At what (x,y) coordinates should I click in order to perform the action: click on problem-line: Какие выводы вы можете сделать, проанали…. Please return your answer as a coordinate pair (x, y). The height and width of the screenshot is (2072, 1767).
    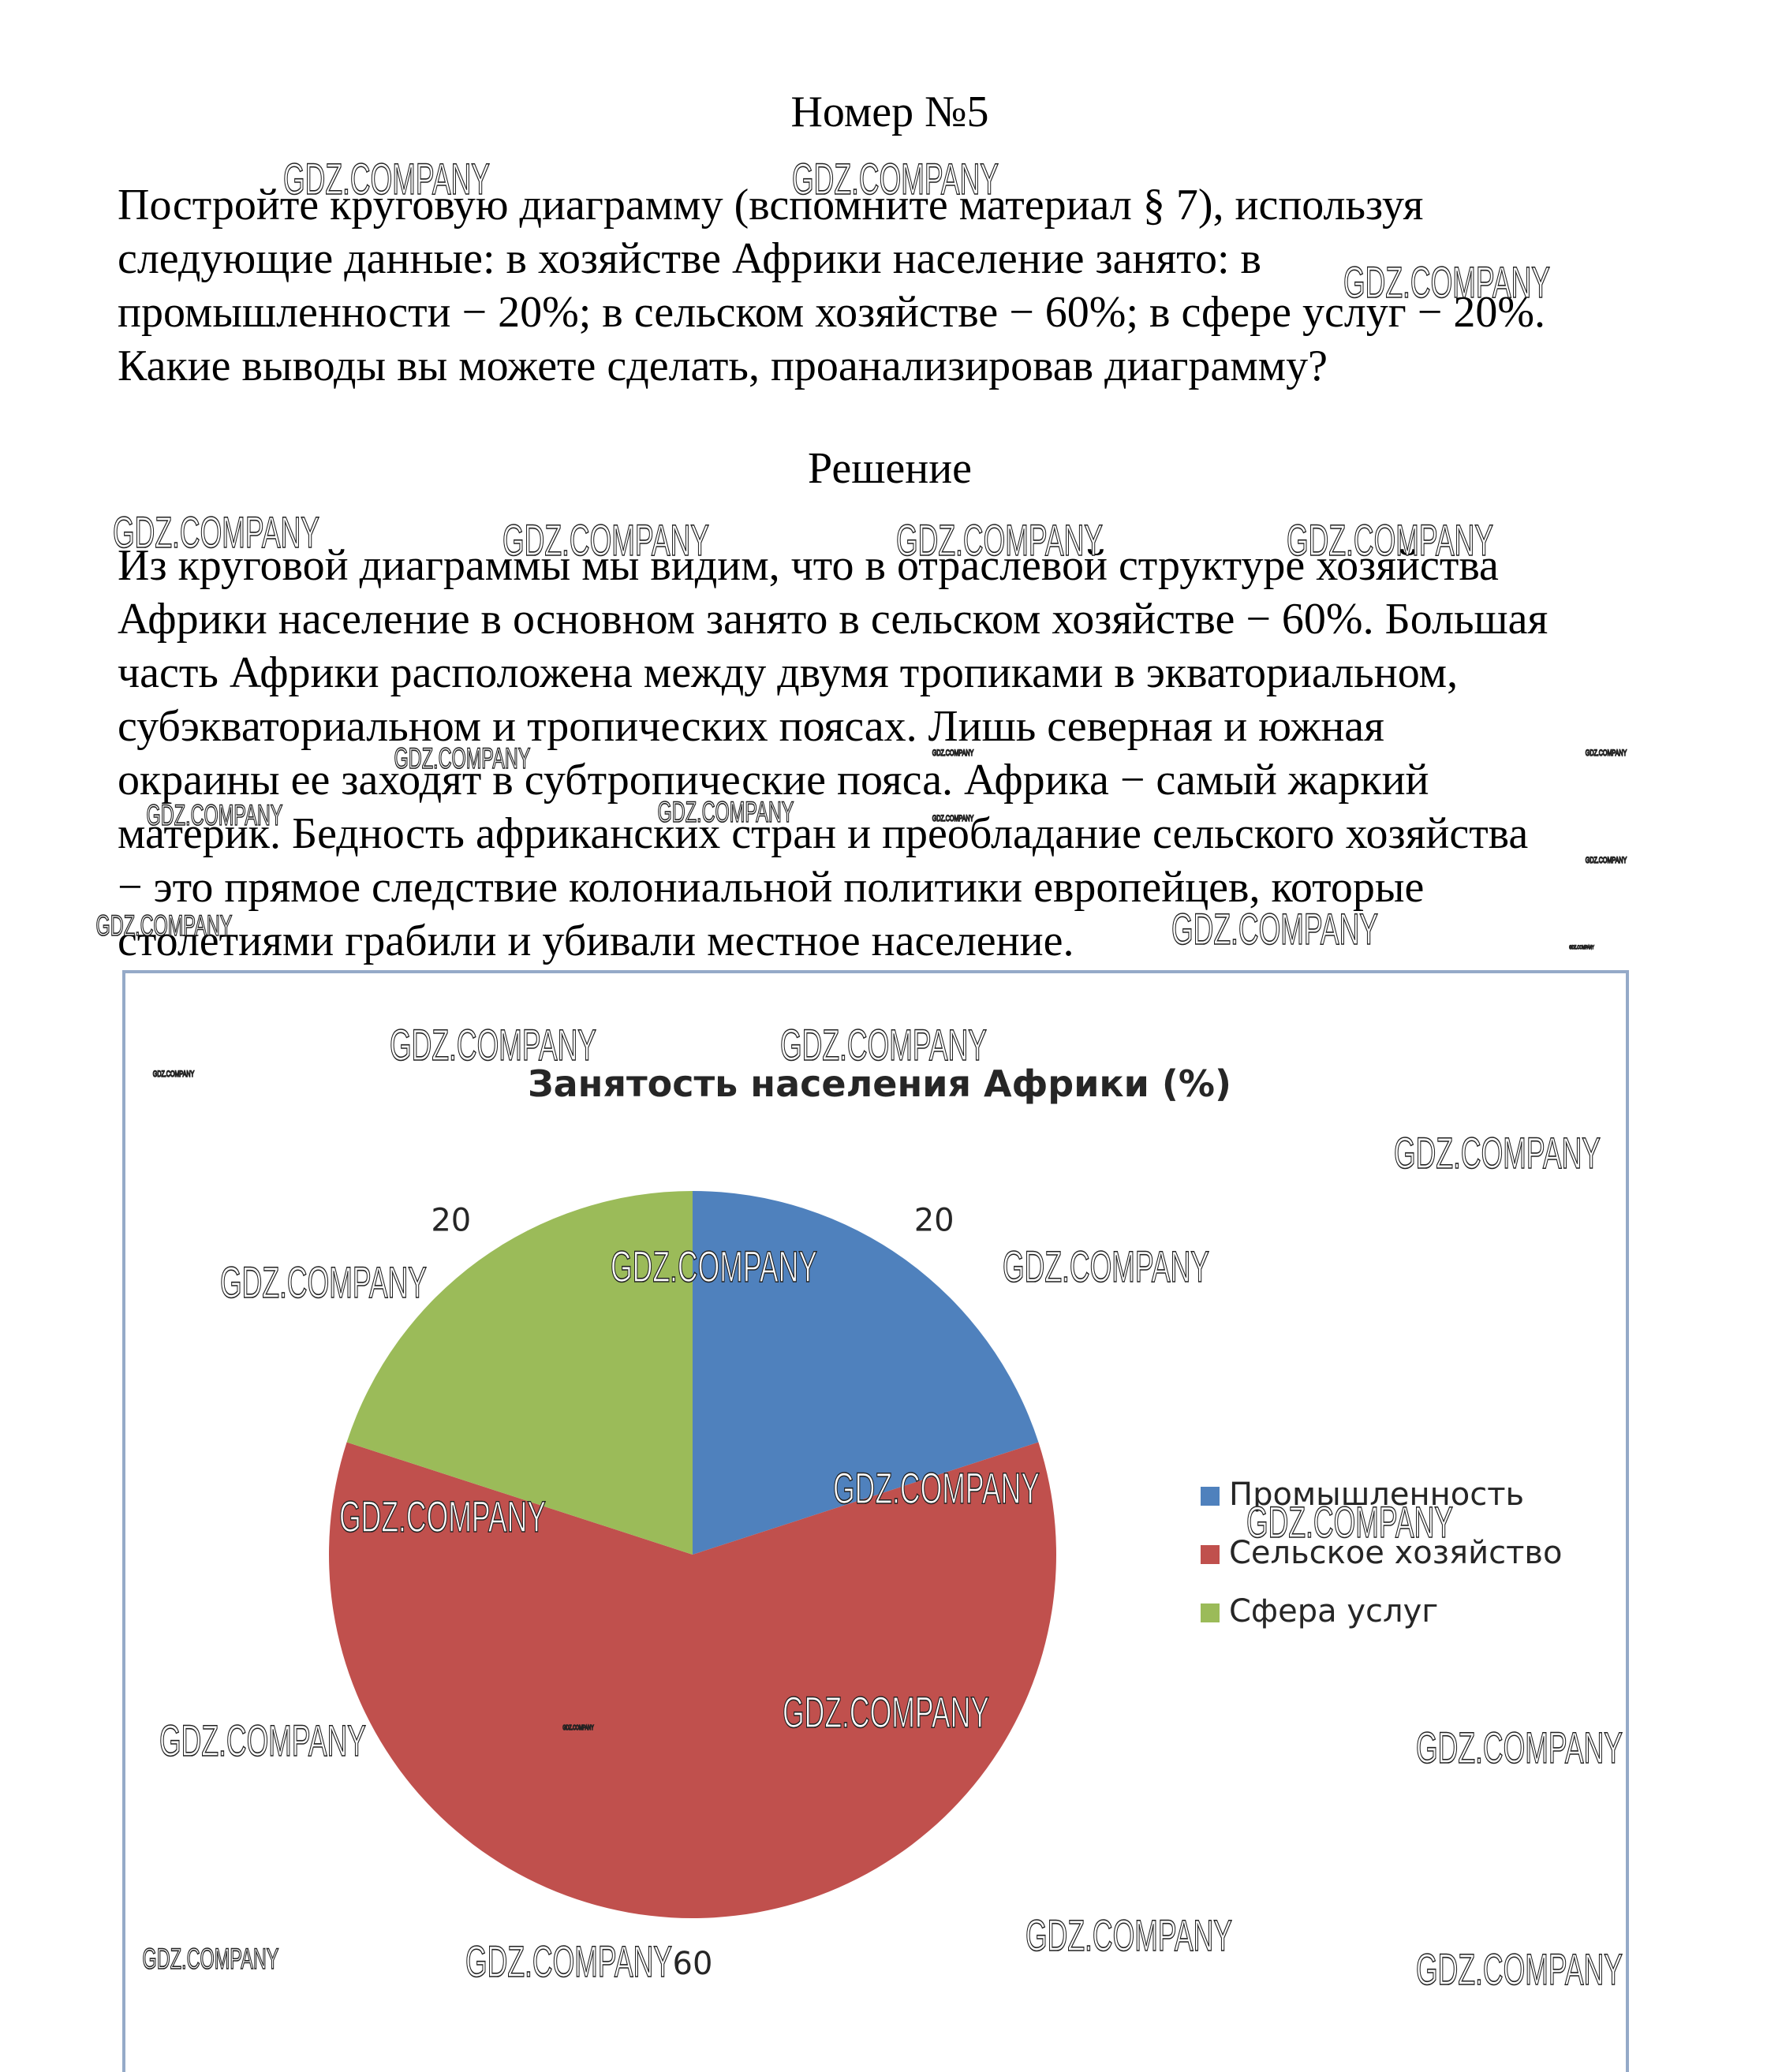
    Looking at the image, I should click on (723, 366).